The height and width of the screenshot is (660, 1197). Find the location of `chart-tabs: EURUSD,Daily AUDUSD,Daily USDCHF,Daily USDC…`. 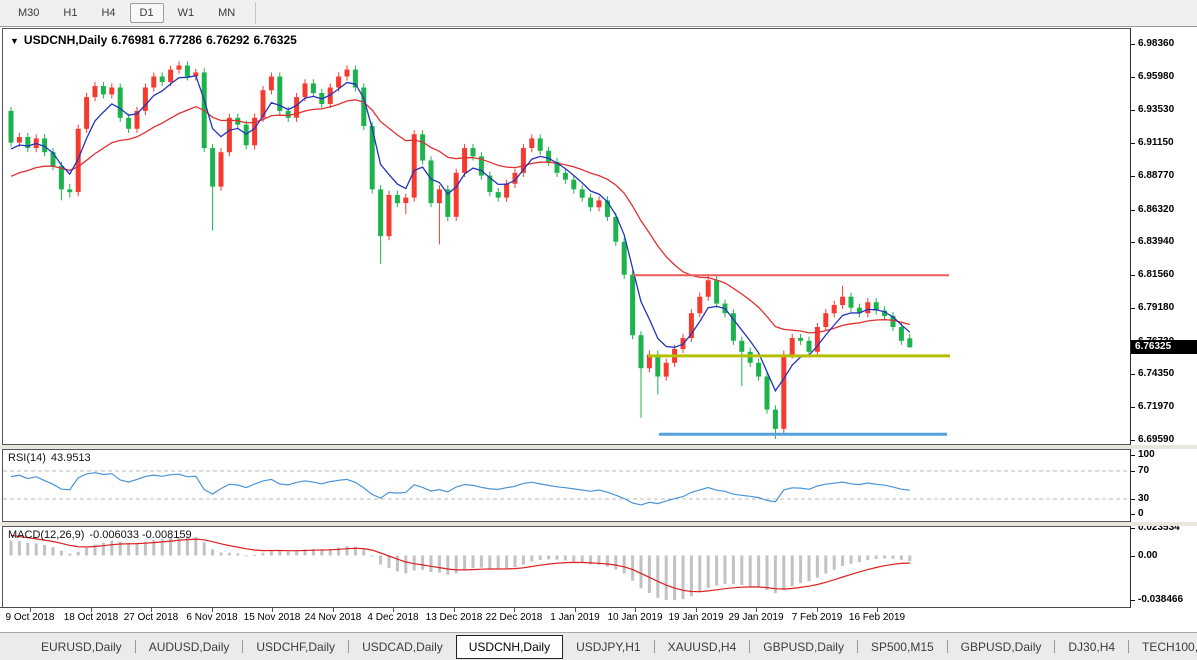

chart-tabs: EURUSD,Daily AUDUSD,Daily USDCHF,Daily USDC… is located at coordinates (612, 646).